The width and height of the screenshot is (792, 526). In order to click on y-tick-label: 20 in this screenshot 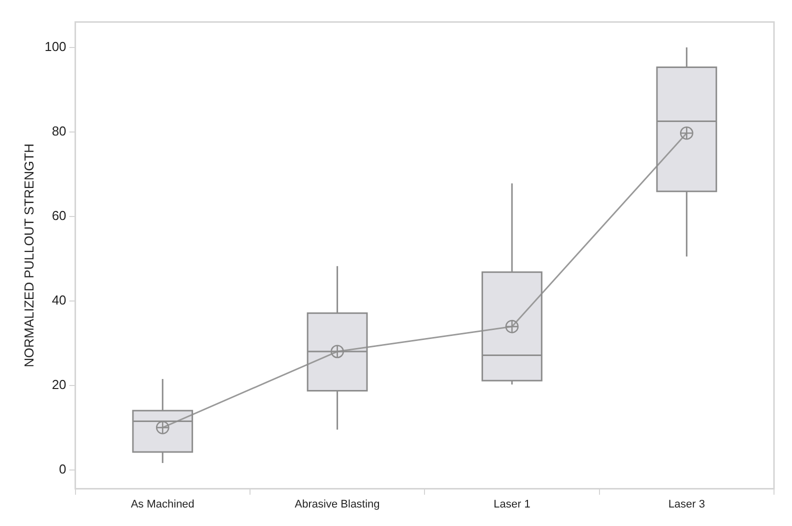, I will do `click(59, 384)`.